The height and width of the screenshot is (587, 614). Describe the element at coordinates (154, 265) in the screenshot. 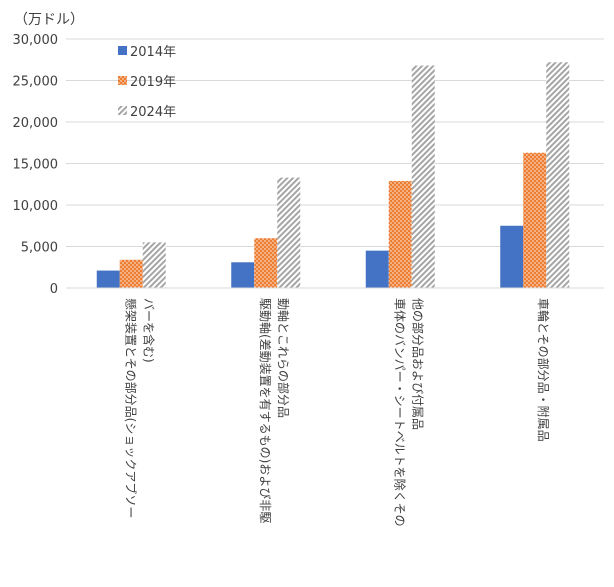

I see `bar-2024年-1` at that location.